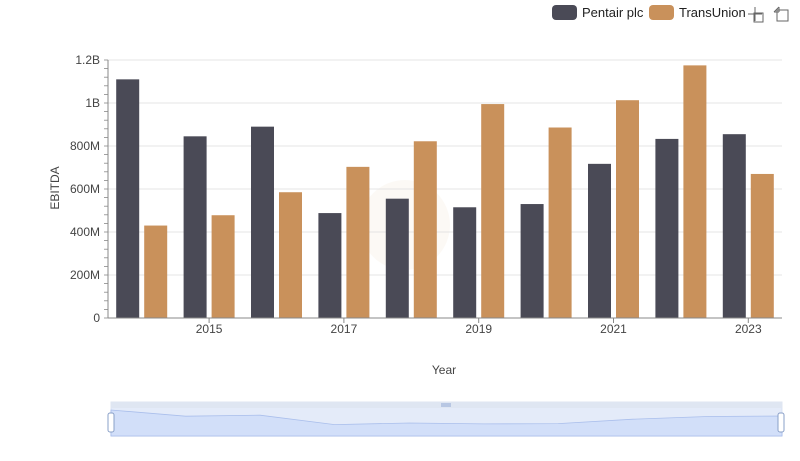 Image resolution: width=800 pixels, height=461 pixels. I want to click on legend-item: Pentair plc, so click(598, 12).